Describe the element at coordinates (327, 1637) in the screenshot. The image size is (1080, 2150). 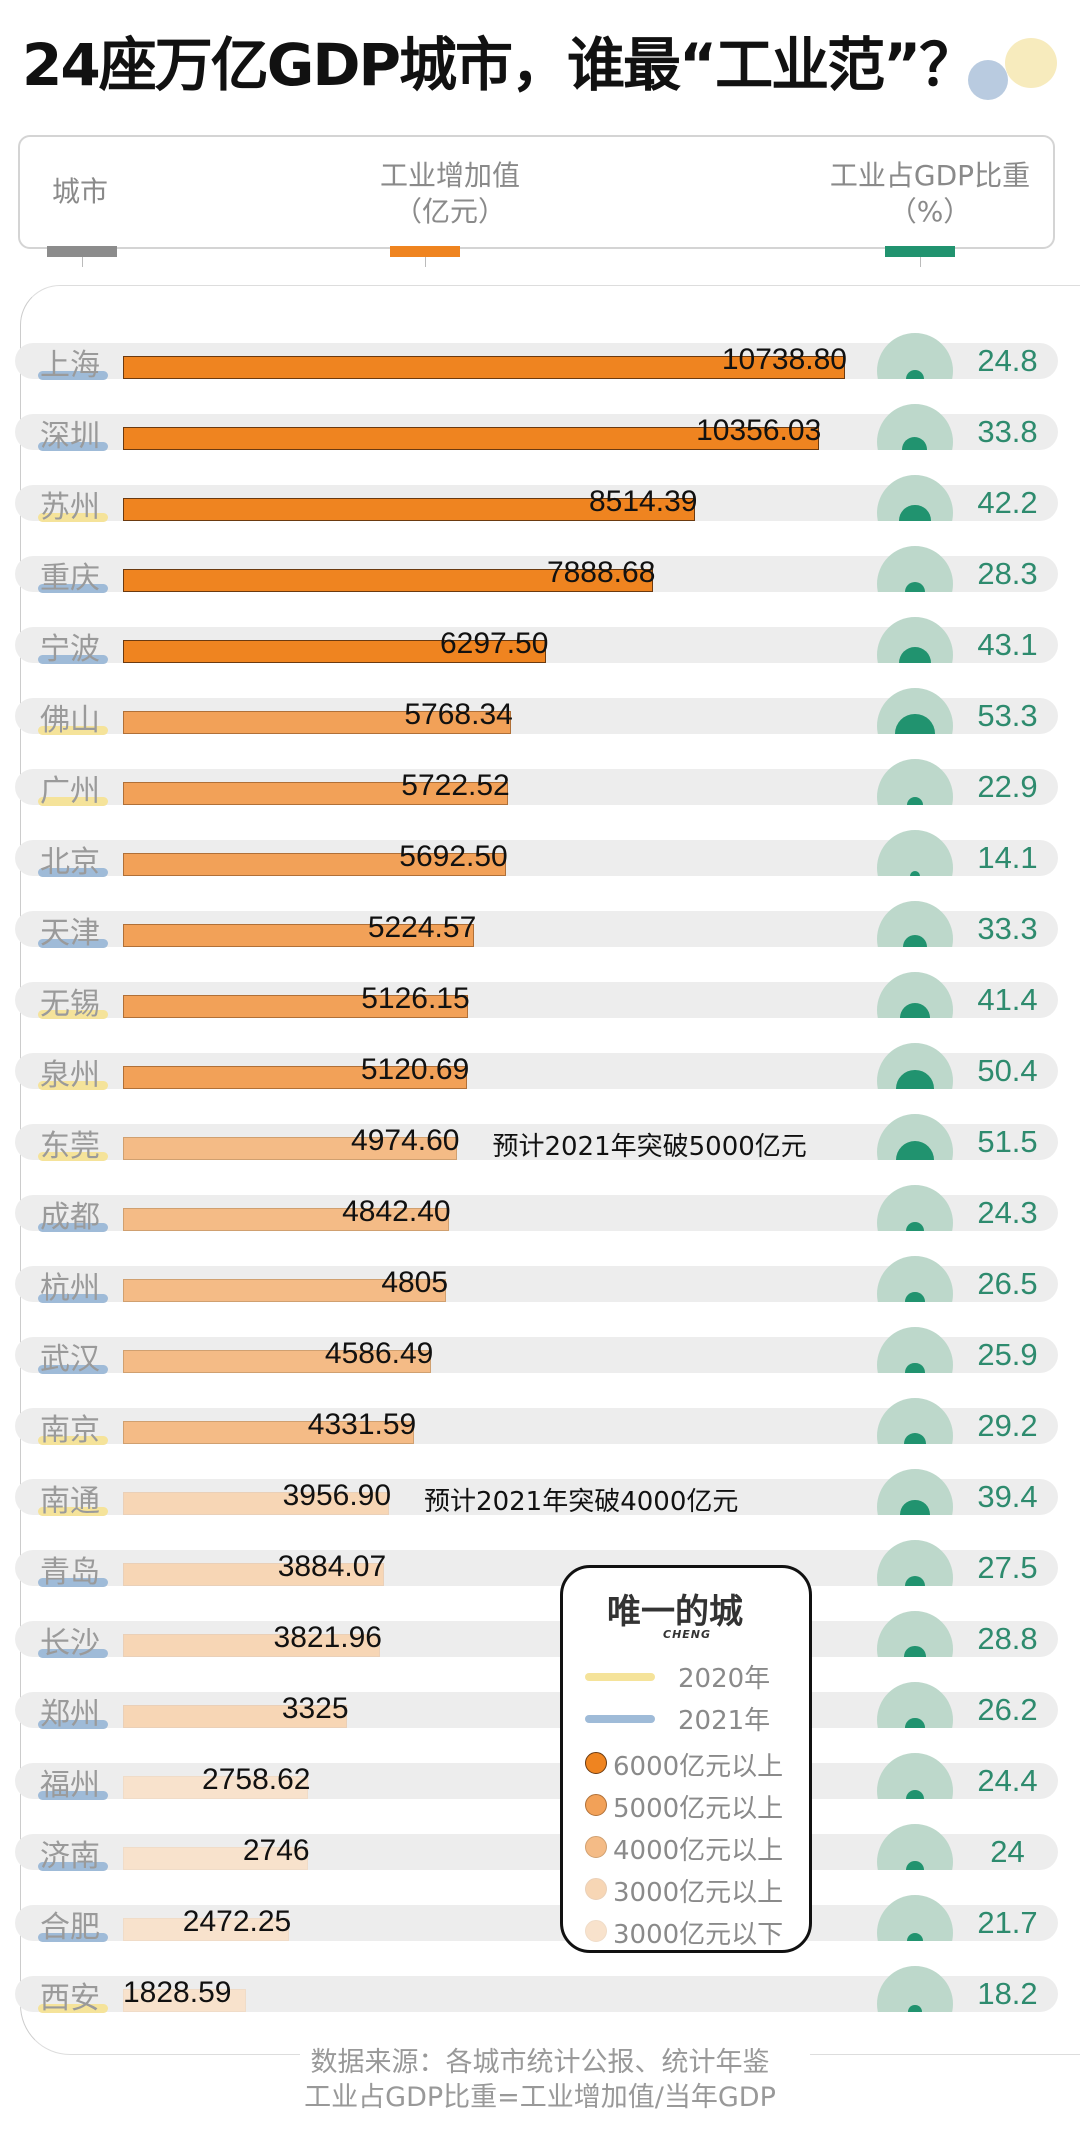
I see `value-label: 3821.96` at that location.